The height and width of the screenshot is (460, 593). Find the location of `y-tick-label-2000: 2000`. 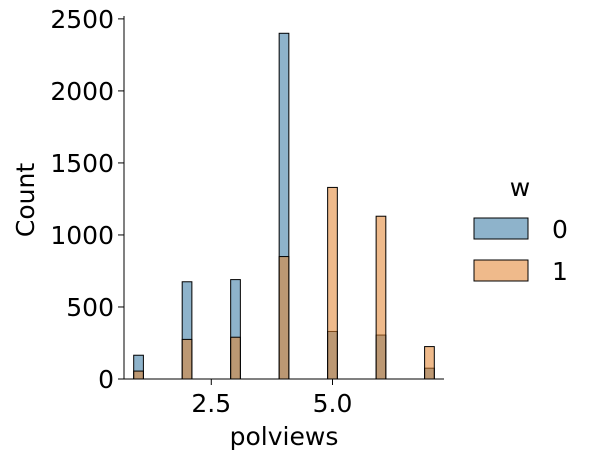

y-tick-label-2000: 2000 is located at coordinates (82, 91).